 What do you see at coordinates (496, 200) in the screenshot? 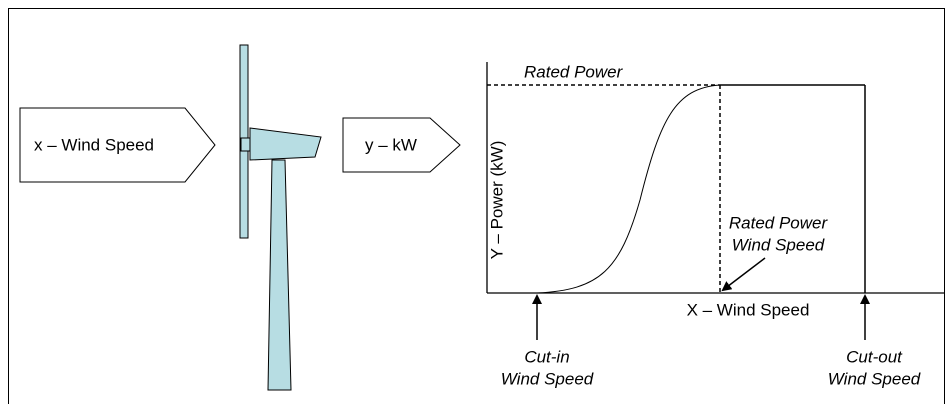
I see `y-axis-label: Y – Power (kW)` at bounding box center [496, 200].